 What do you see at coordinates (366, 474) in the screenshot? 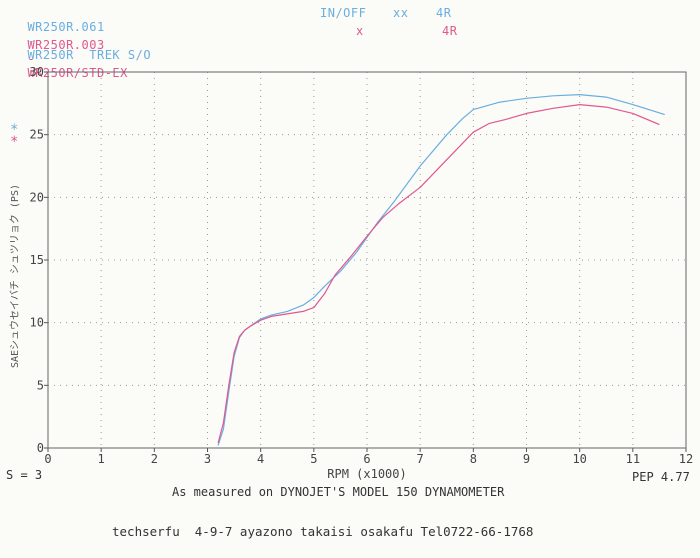
I see `x-axis-label: RPM (x1000)` at bounding box center [366, 474].